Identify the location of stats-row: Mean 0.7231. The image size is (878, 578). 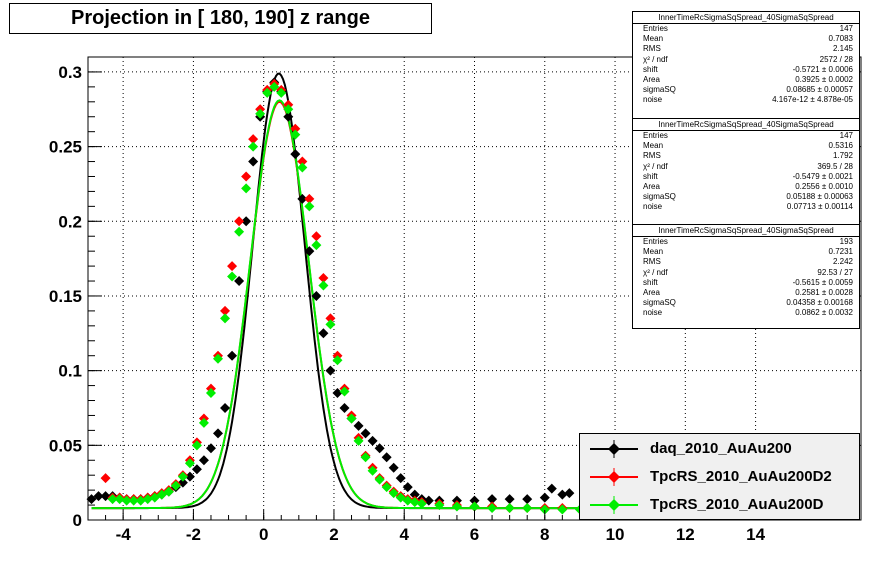
(746, 252).